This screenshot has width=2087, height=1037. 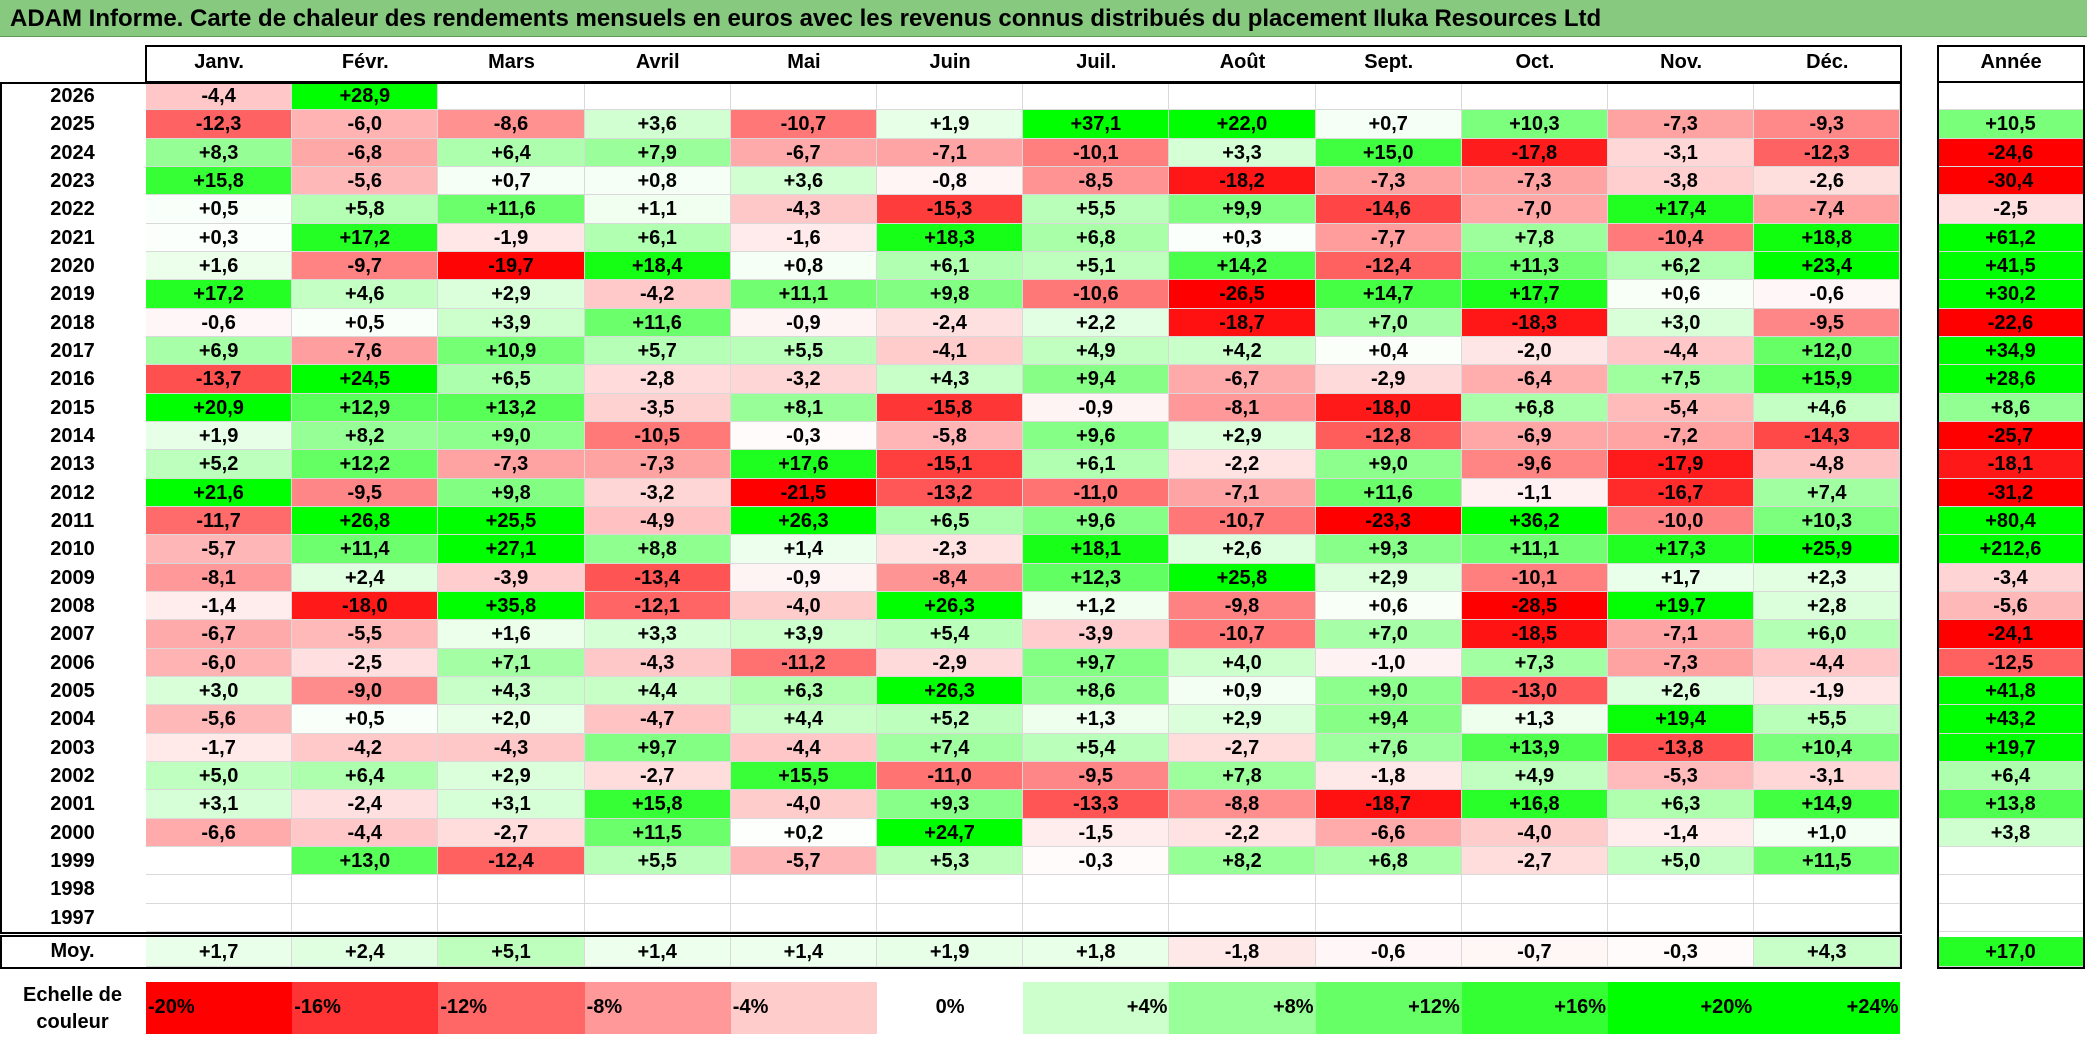 What do you see at coordinates (72, 1008) in the screenshot?
I see `color-scale-label: Echelle de couleur` at bounding box center [72, 1008].